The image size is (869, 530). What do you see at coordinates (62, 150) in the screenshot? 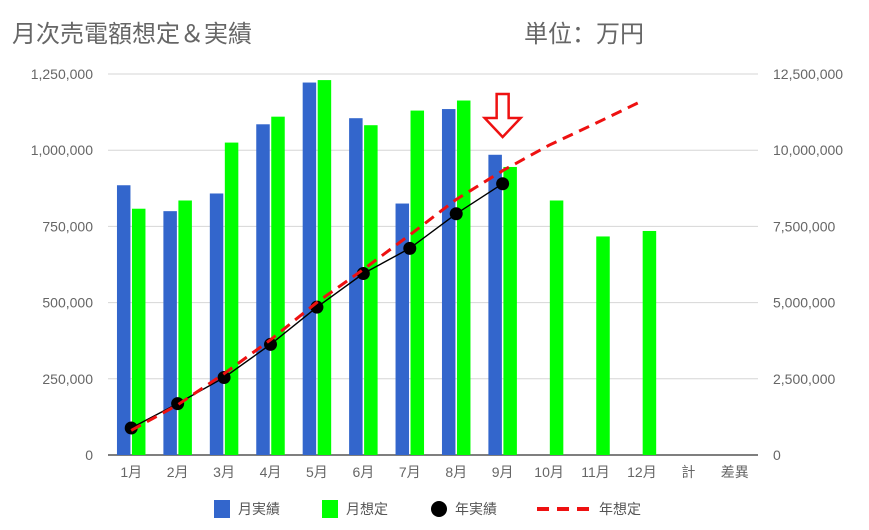
I see `y-left-tick-label: 1,000,000` at bounding box center [62, 150].